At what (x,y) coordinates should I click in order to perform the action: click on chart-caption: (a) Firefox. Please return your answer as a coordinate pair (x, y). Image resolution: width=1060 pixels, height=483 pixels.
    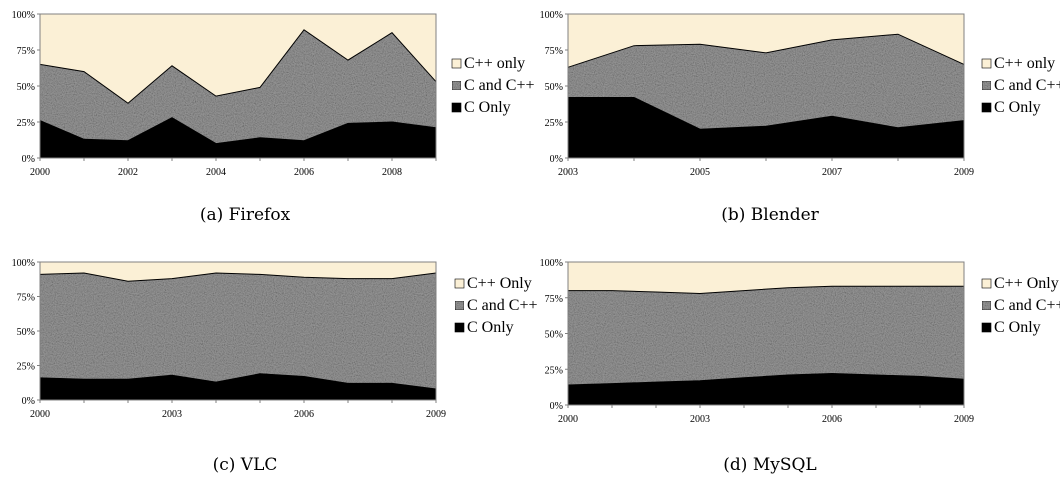
    Looking at the image, I should click on (245, 215).